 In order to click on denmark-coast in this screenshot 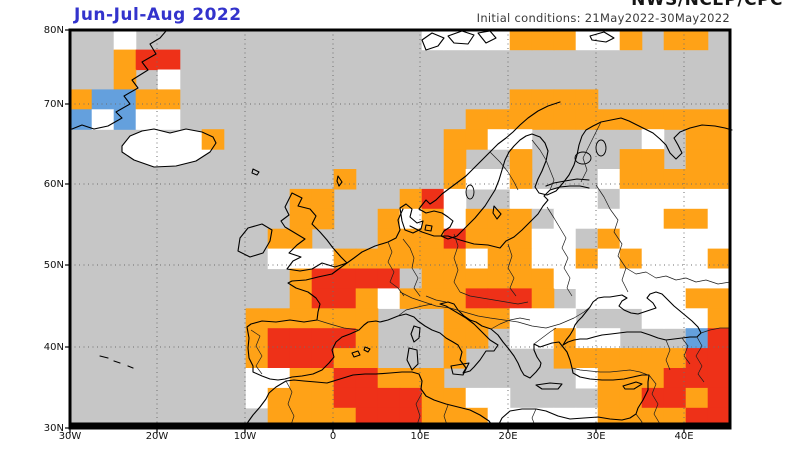, I will do `click(416, 218)`.